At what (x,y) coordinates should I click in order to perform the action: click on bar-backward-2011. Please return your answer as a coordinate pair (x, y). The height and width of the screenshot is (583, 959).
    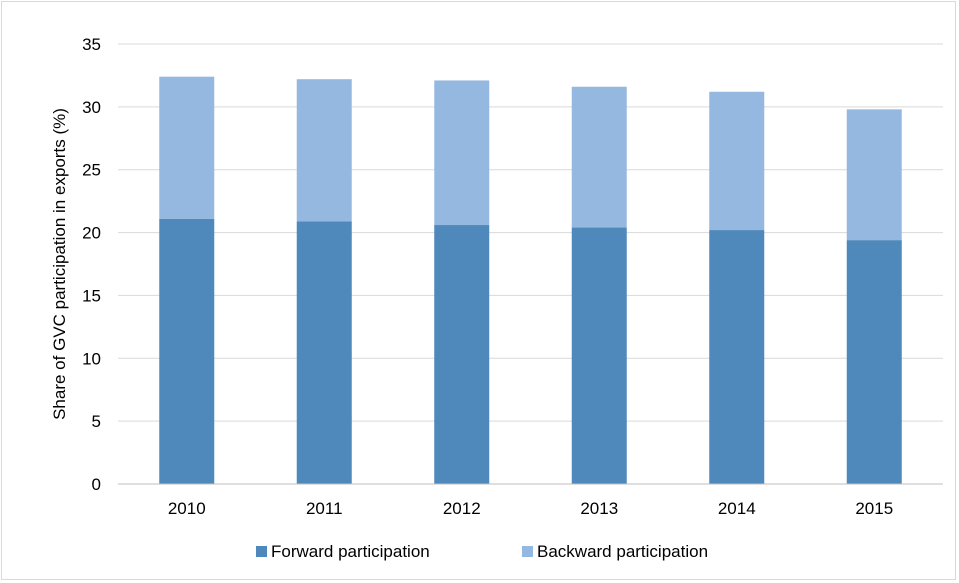
    Looking at the image, I should click on (324, 150).